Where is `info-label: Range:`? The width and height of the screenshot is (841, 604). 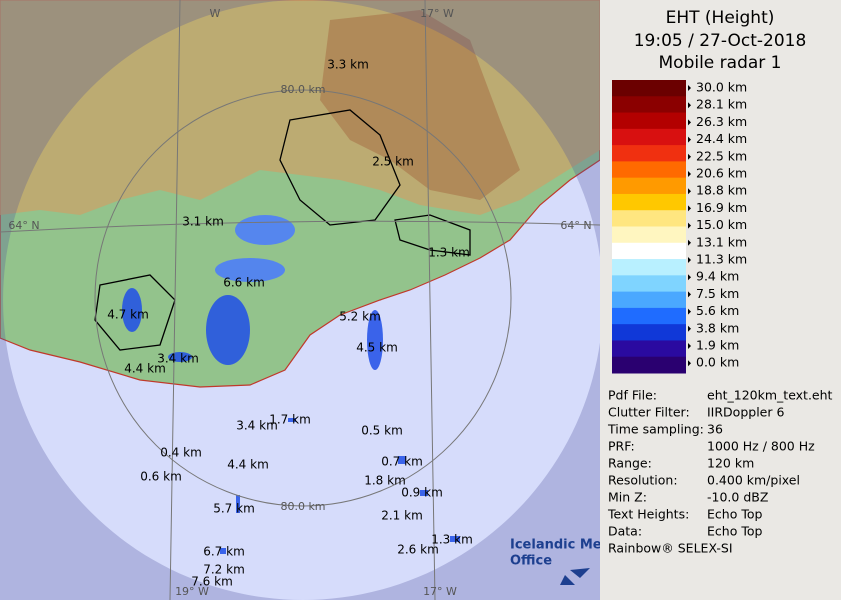
info-label: Range: is located at coordinates (630, 463).